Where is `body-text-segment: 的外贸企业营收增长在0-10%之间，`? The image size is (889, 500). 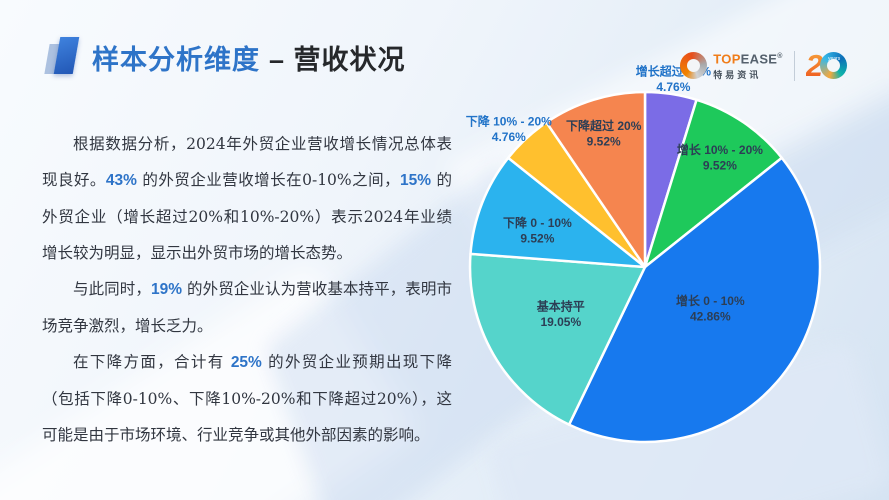
body-text-segment: 的外贸企业营收增长在0-10%之间， is located at coordinates (268, 180).